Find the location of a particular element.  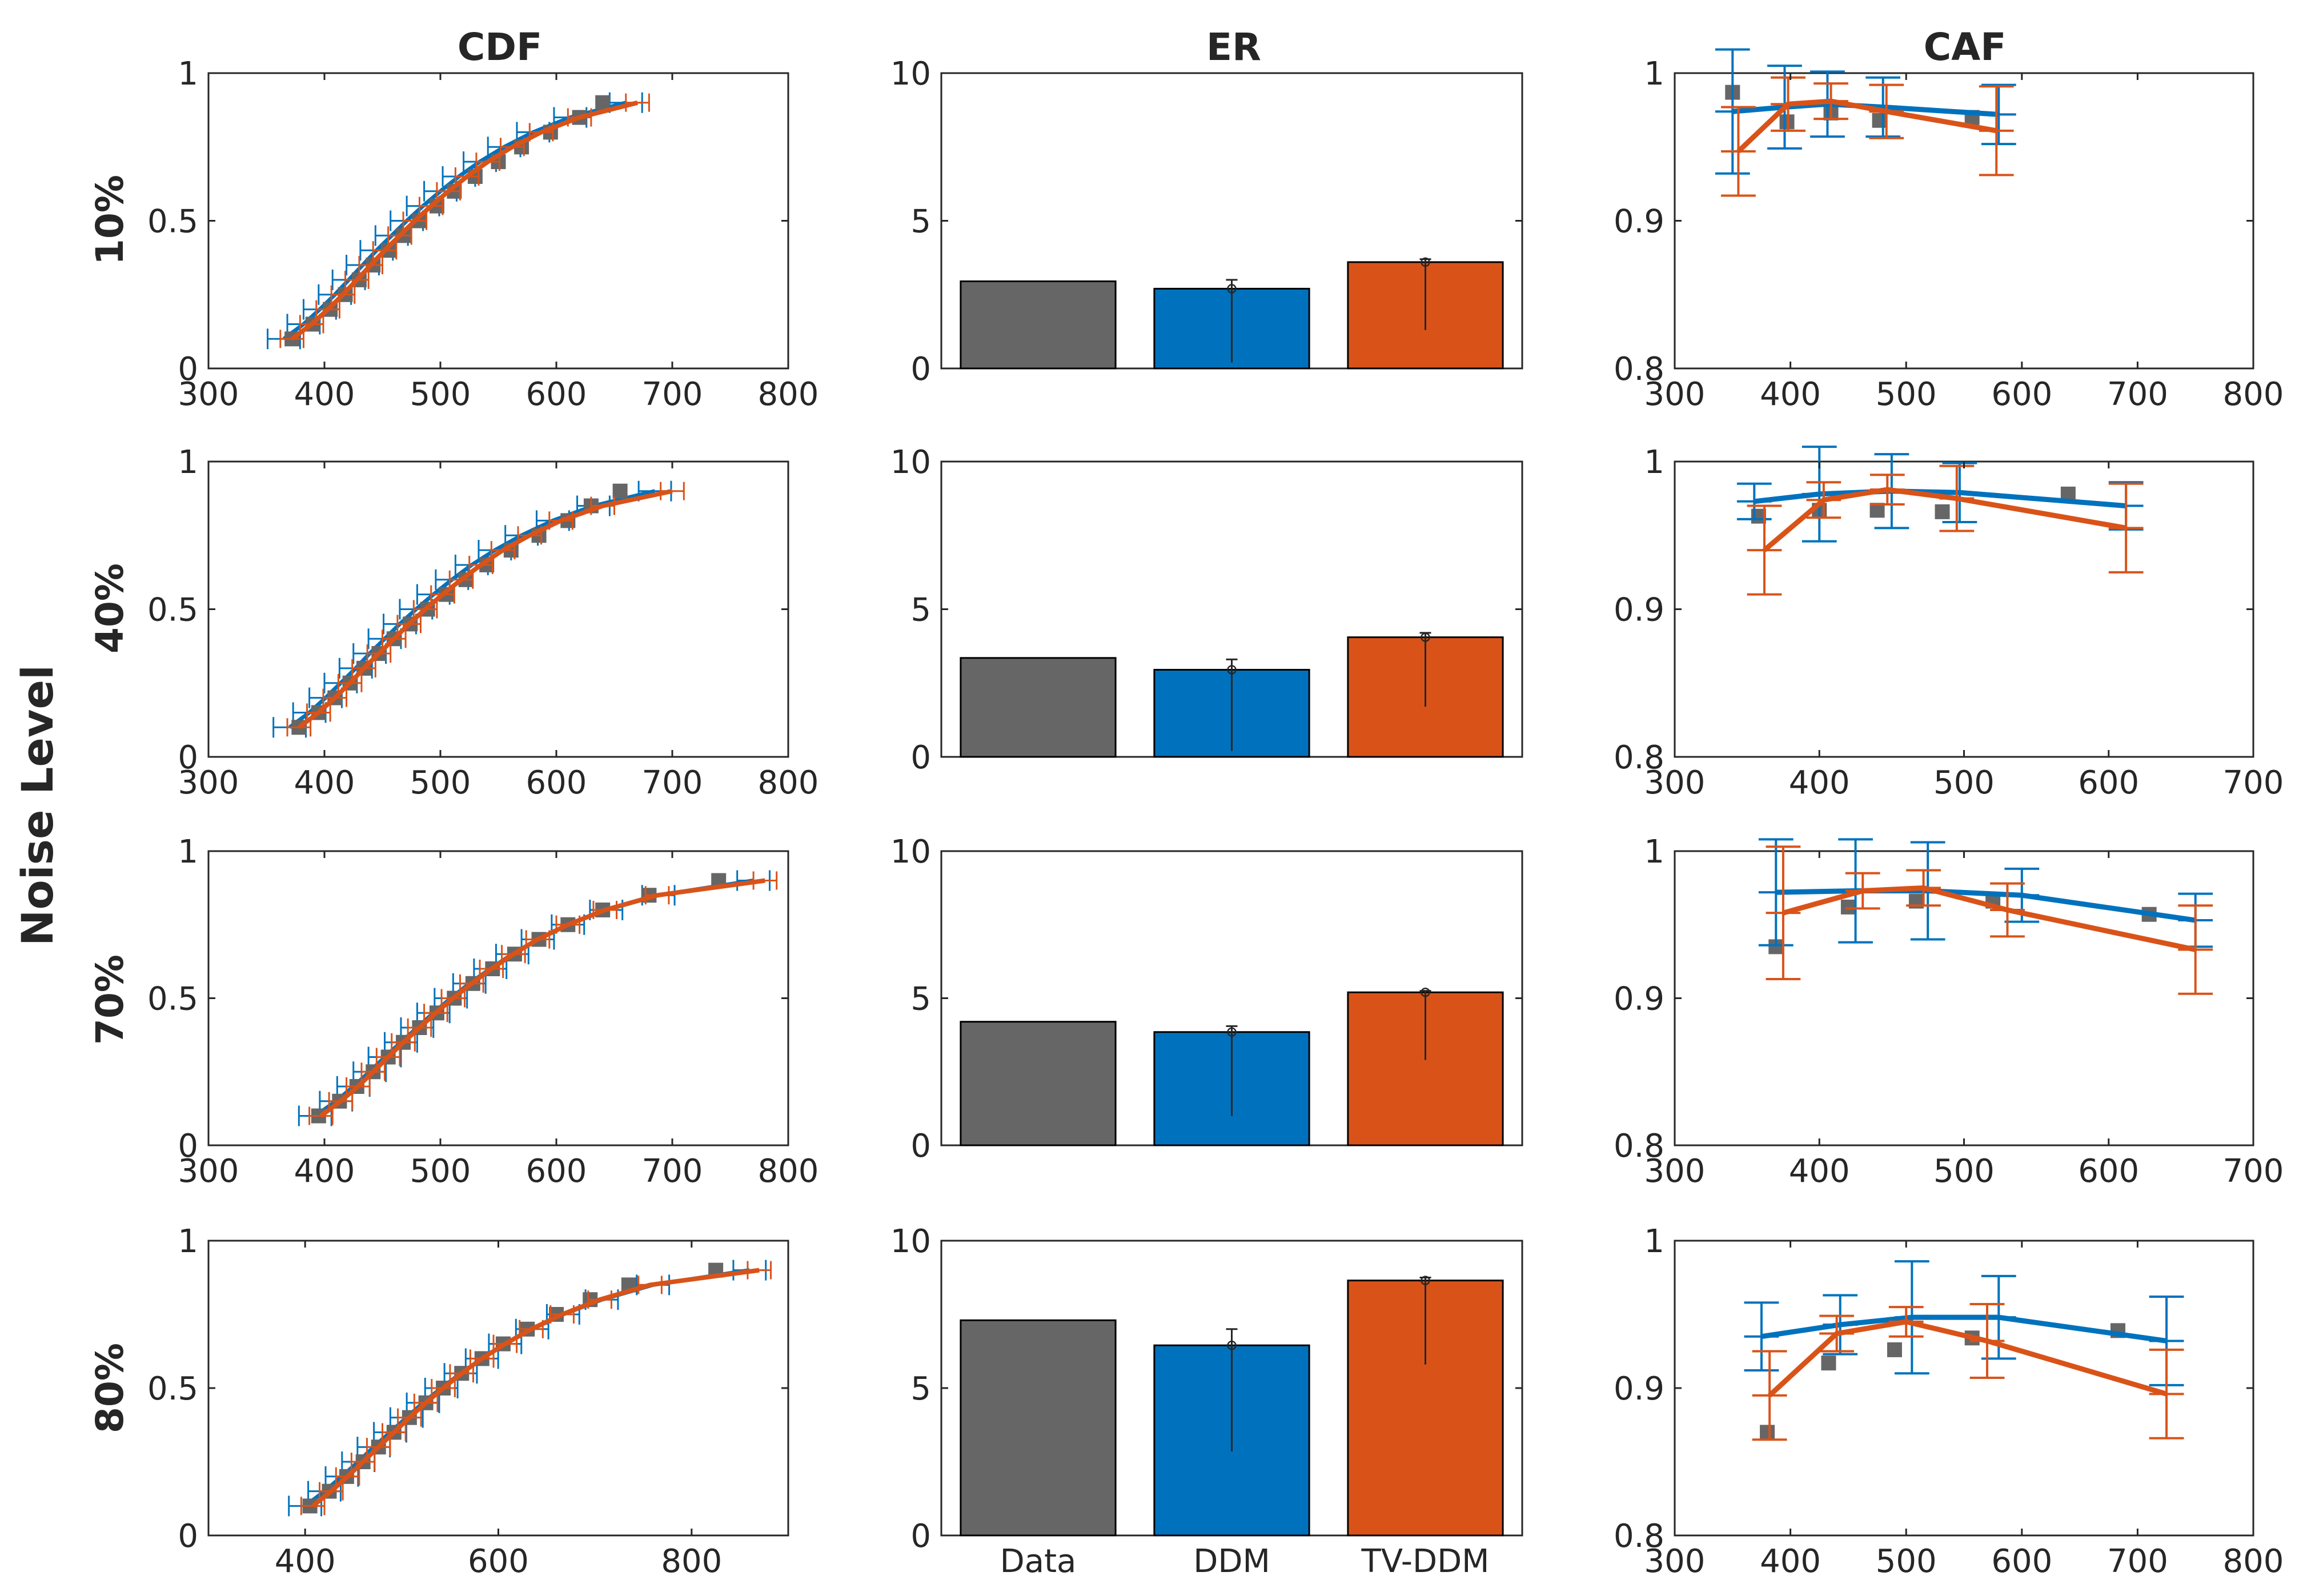

row-labels: 10% 40% 70% 80% is located at coordinates (110, 804).